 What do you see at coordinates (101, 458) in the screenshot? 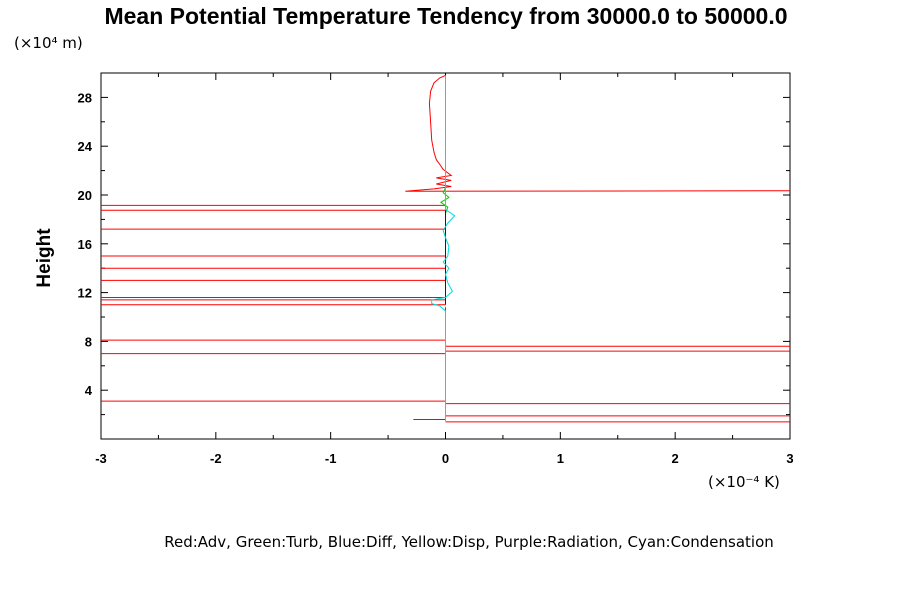
I see `x-tick-label: -3` at bounding box center [101, 458].